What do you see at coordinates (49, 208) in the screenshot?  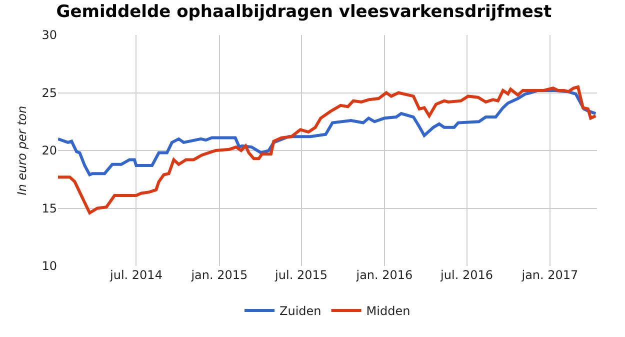 I see `y-tick-label: 15` at bounding box center [49, 208].